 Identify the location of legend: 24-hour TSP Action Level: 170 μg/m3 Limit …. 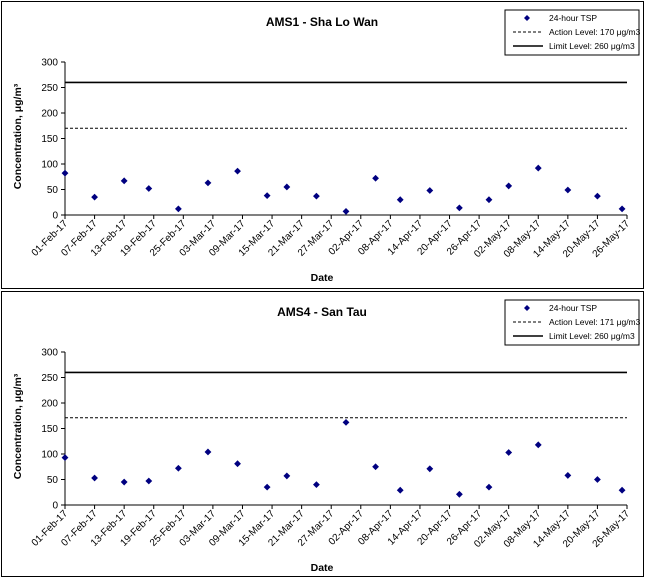
(572, 32).